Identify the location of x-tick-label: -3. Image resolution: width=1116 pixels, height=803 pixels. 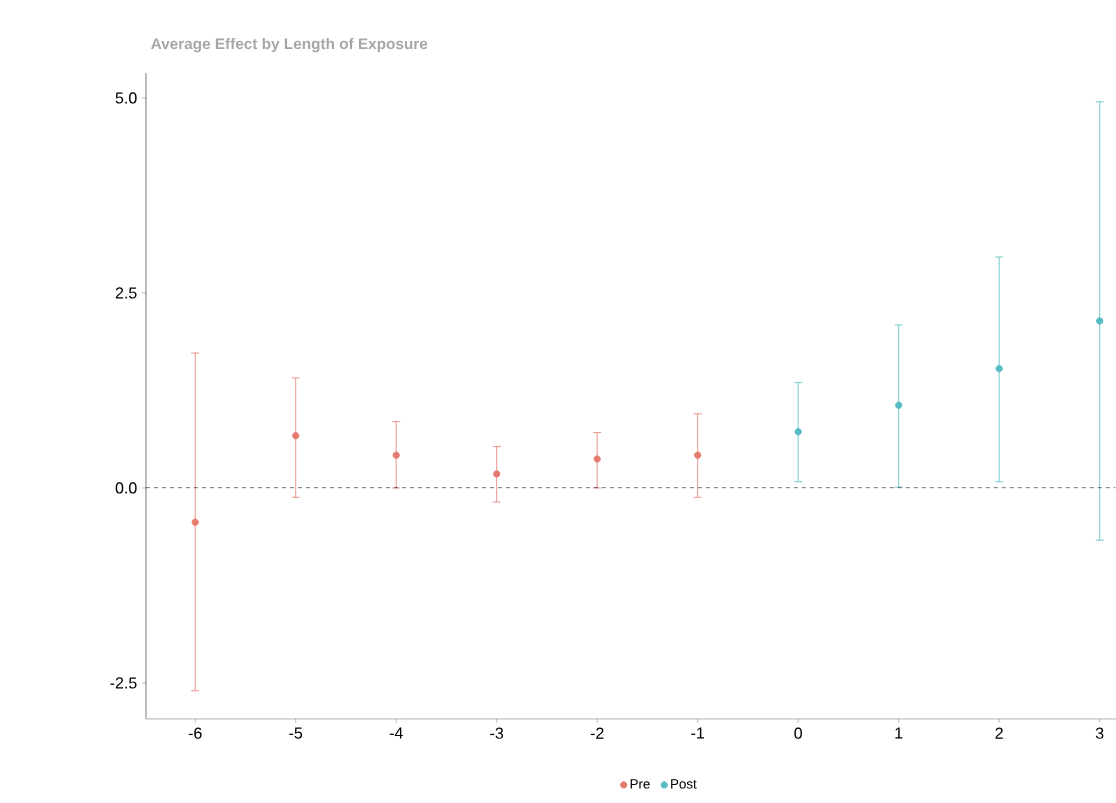
(497, 733).